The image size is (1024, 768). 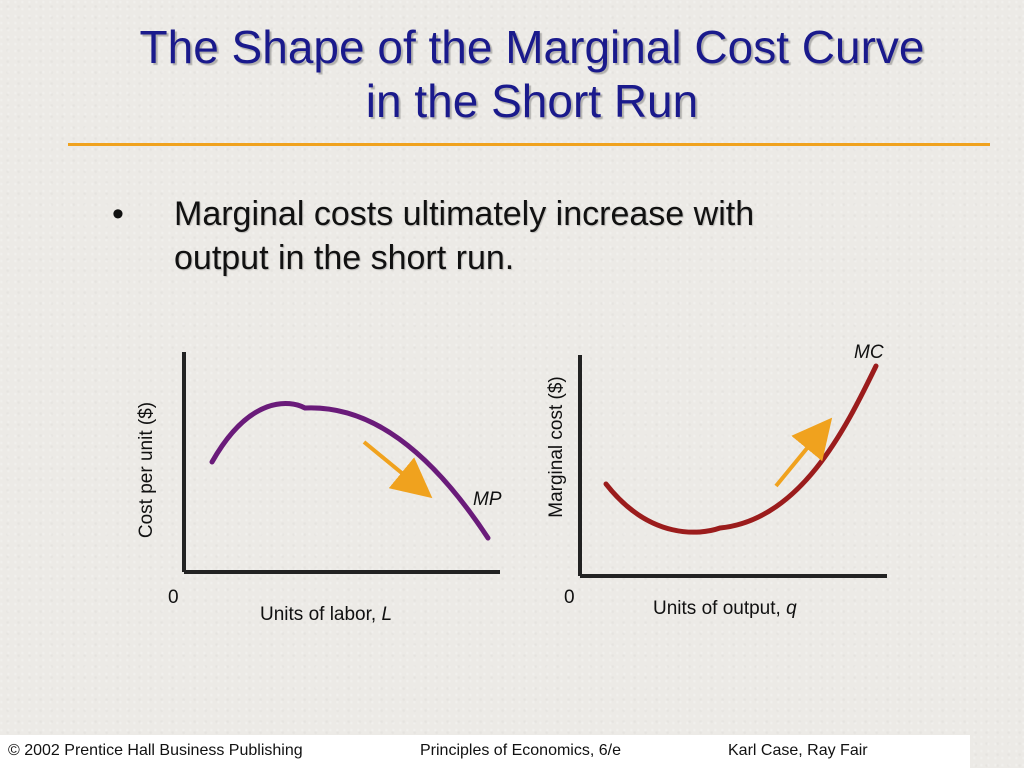 I want to click on mc-curve, so click(x=741, y=449).